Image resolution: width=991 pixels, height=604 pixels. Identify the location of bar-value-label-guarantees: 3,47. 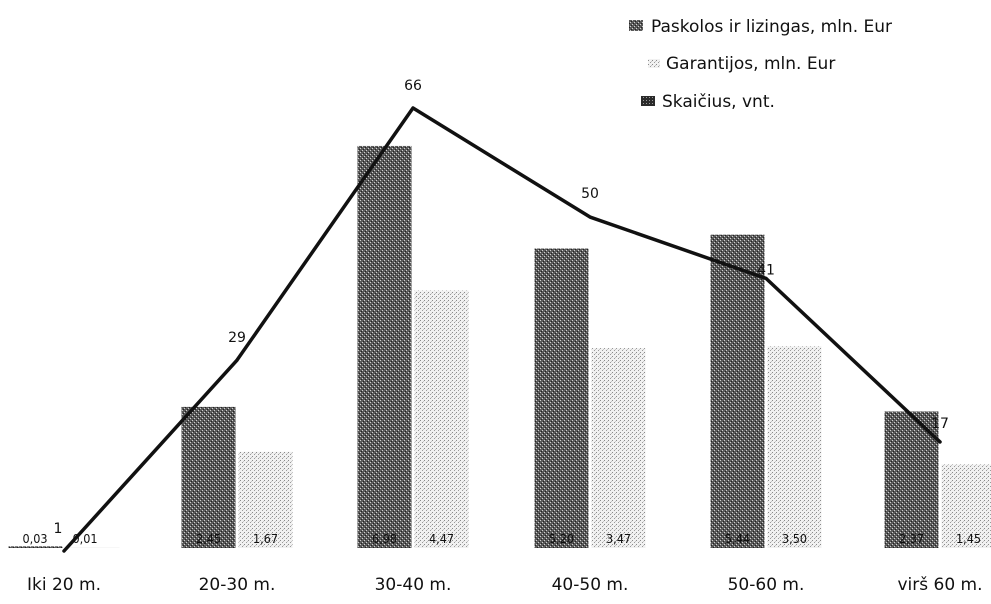
(618, 538).